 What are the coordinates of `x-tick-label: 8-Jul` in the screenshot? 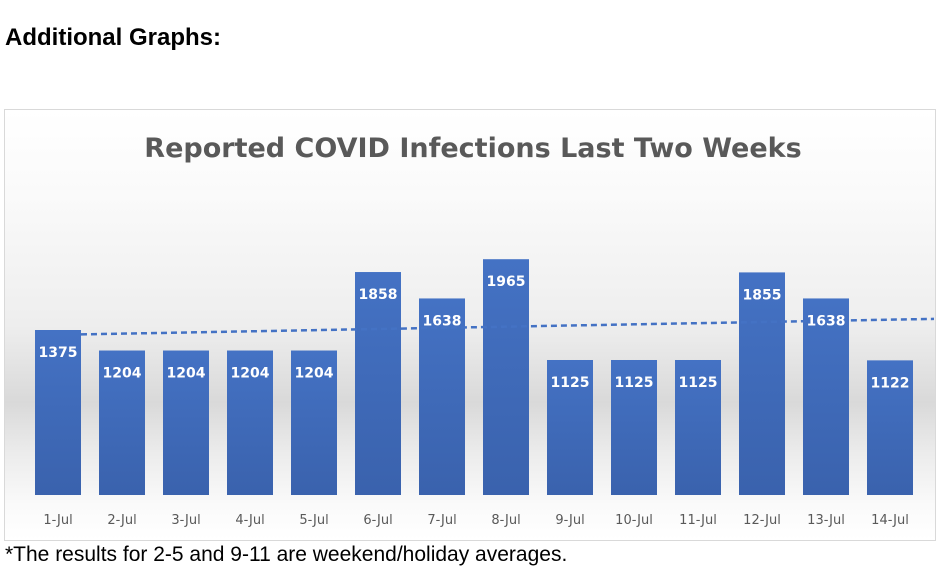 It's located at (505, 520).